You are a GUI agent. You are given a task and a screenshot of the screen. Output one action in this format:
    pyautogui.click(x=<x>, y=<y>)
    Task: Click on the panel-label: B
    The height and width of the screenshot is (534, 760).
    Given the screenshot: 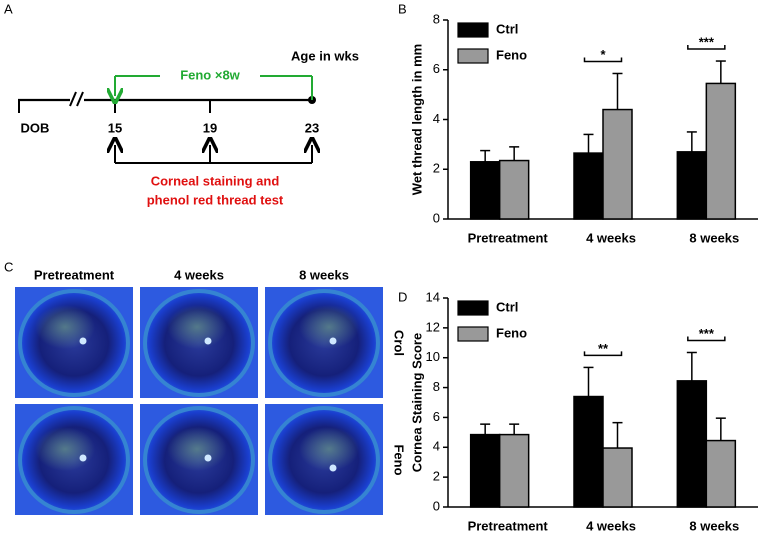 What is the action you would take?
    pyautogui.click(x=402, y=8)
    